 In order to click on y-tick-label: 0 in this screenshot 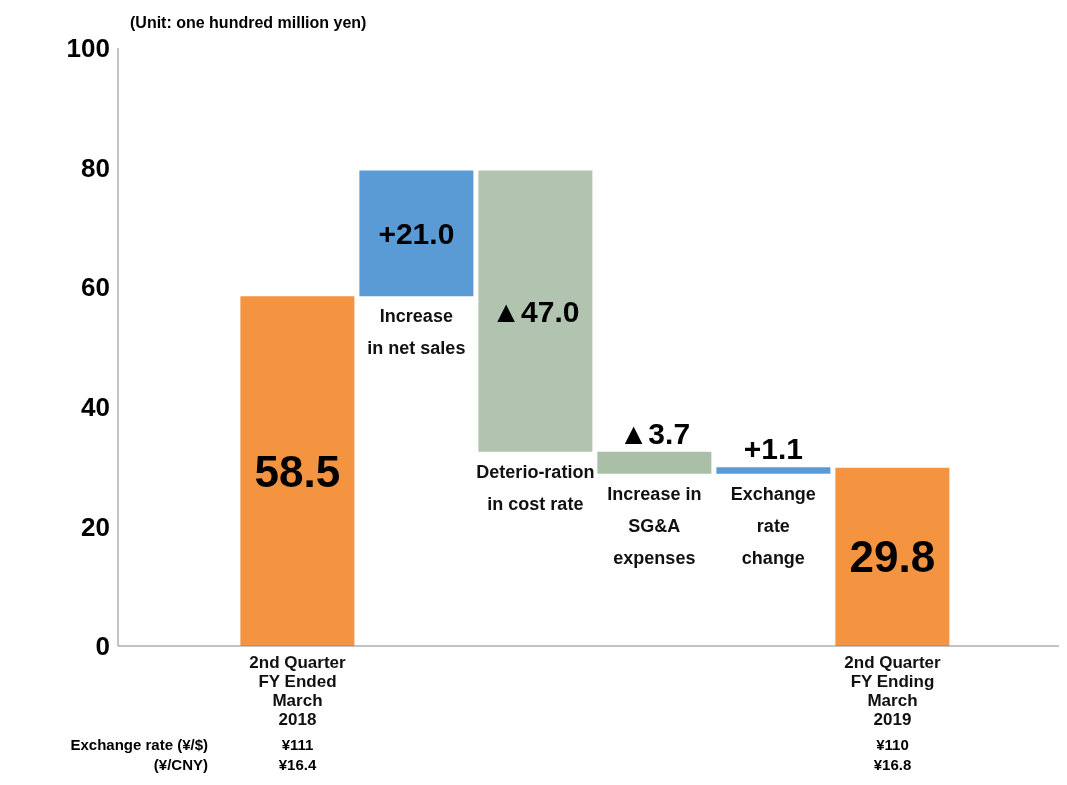, I will do `click(102, 646)`.